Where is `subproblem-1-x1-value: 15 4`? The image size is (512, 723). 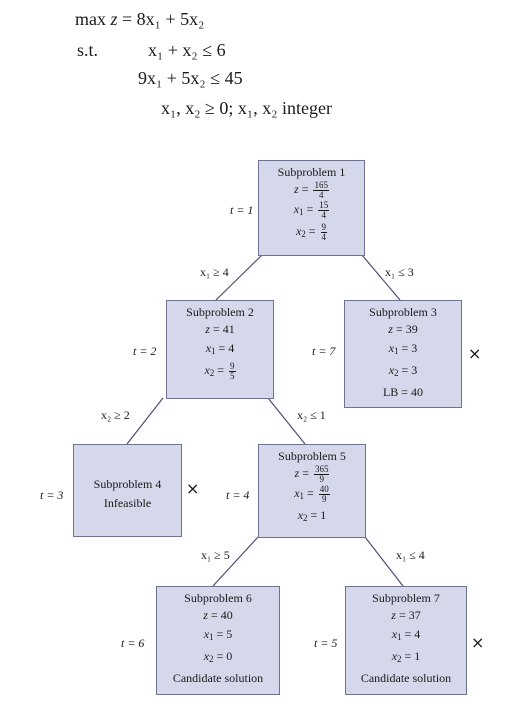 subproblem-1-x1-value: 15 4 is located at coordinates (324, 209).